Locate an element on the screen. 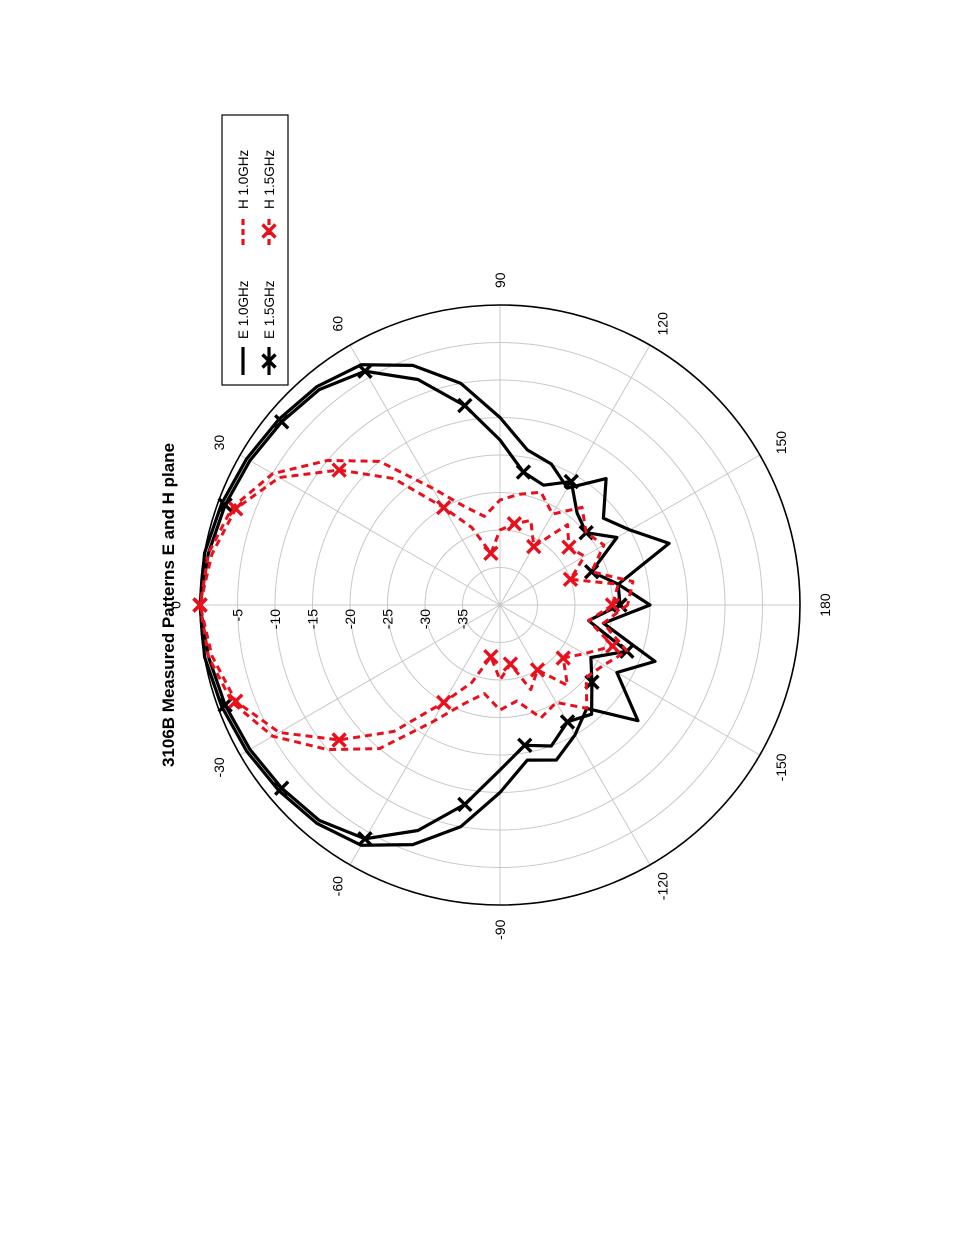 Image resolution: width=954 pixels, height=1240 pixels. legend-label: H 1.5GHz is located at coordinates (269, 179).